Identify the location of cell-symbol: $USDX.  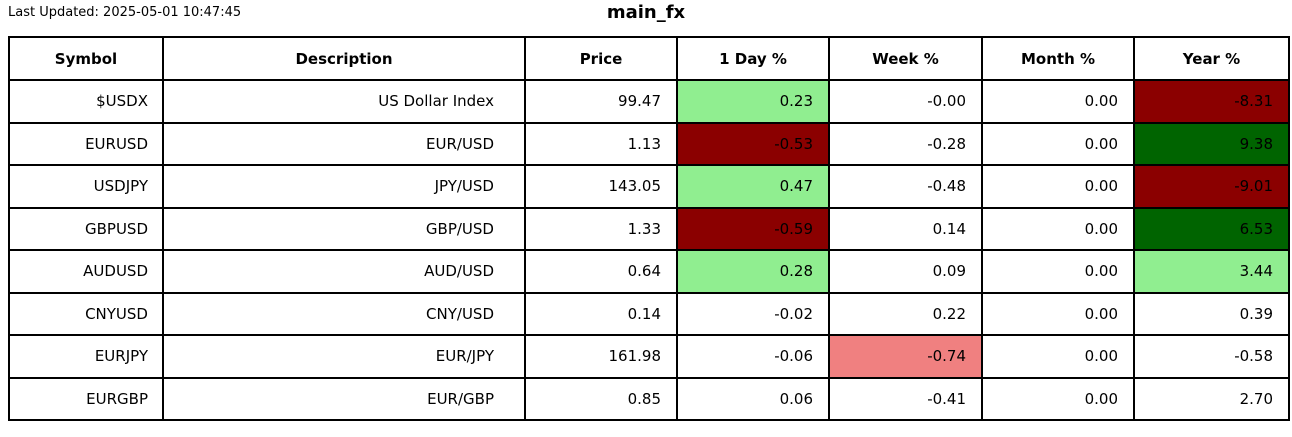
(86, 101).